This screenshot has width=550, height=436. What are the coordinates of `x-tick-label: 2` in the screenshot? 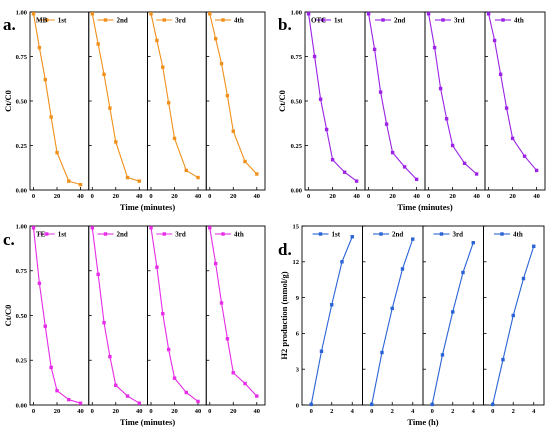 It's located at (452, 411).